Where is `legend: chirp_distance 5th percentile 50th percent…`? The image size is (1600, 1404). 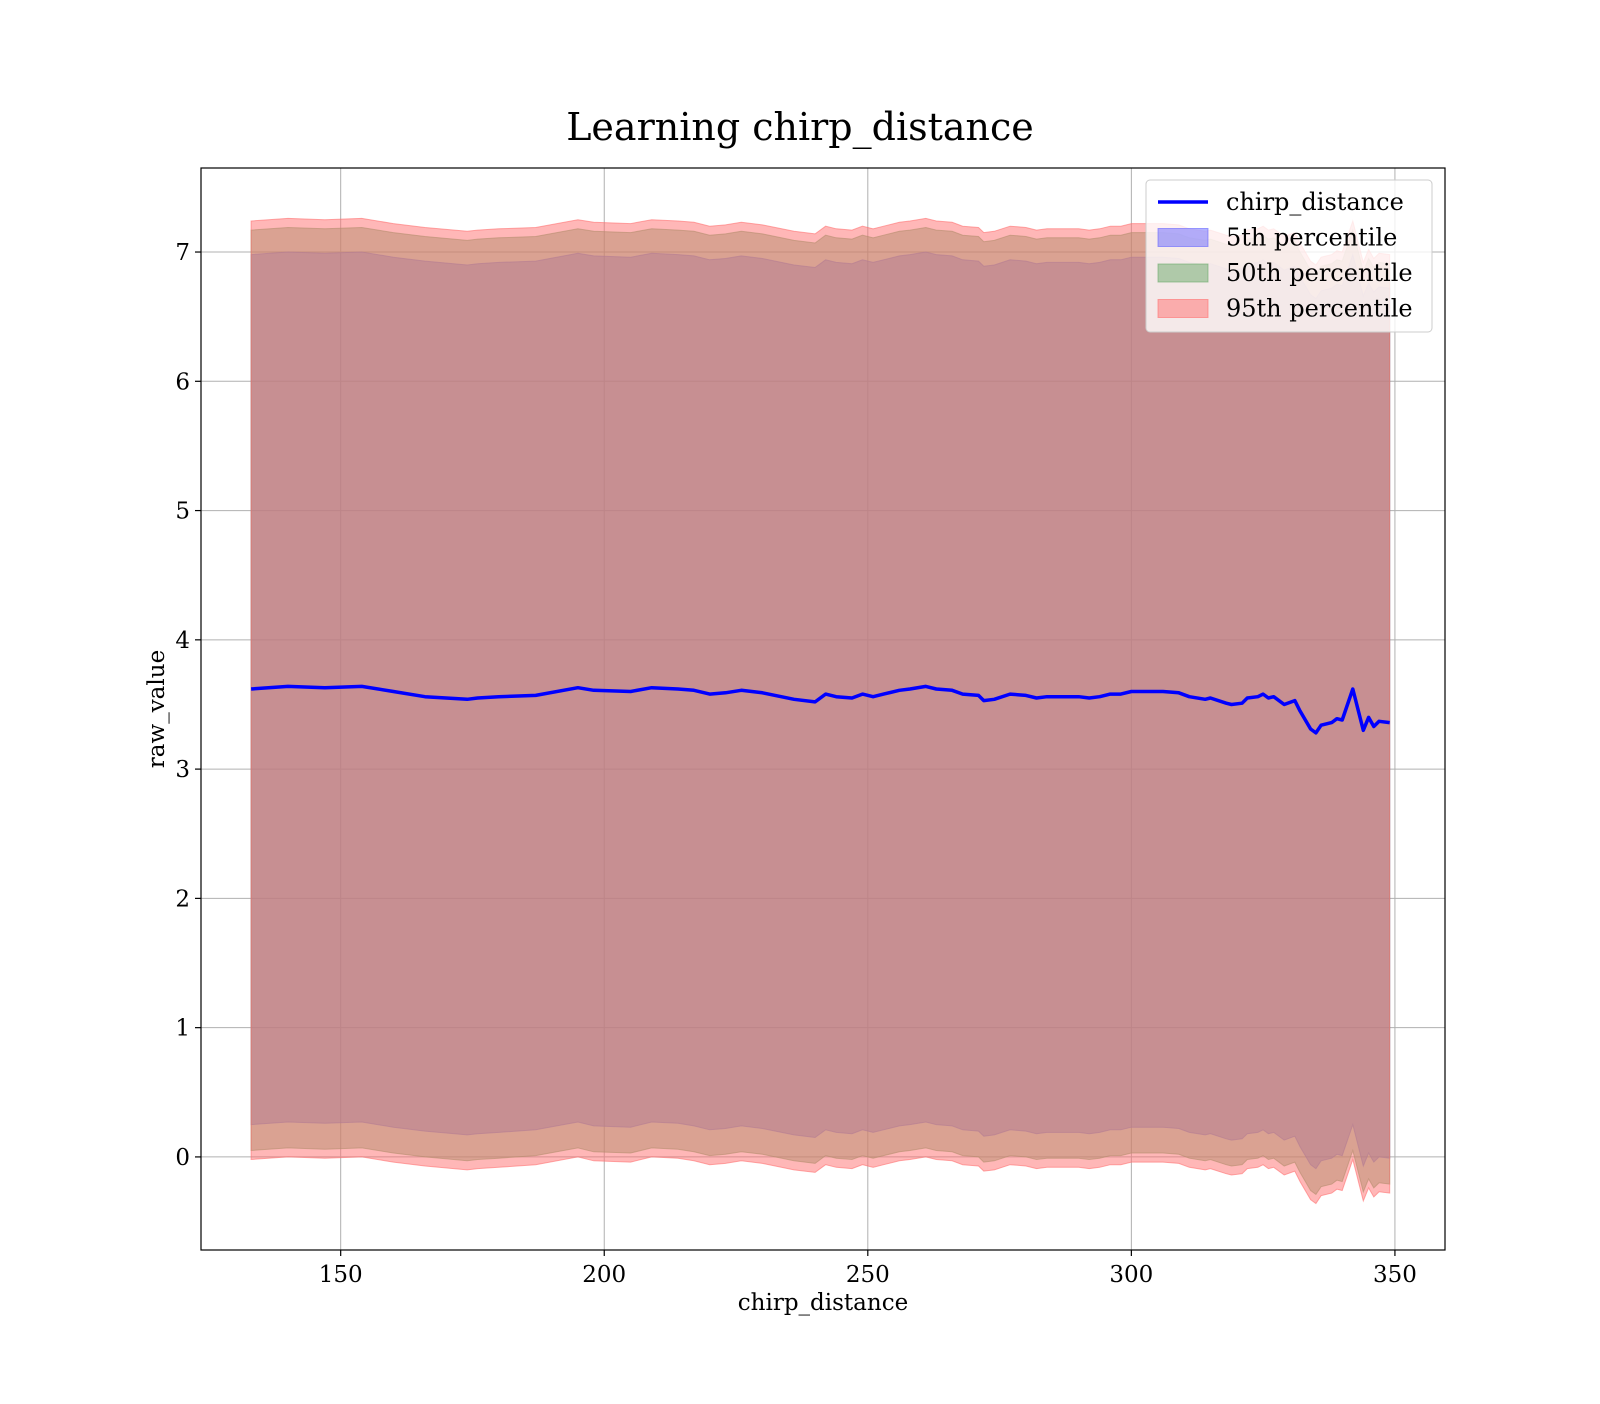
legend: chirp_distance 5th percentile 50th percent… is located at coordinates (1289, 256).